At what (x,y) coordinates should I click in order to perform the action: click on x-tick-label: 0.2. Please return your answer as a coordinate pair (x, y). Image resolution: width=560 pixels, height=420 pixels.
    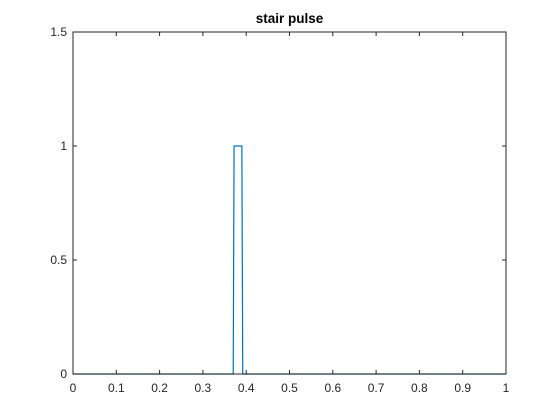
    Looking at the image, I should click on (159, 388).